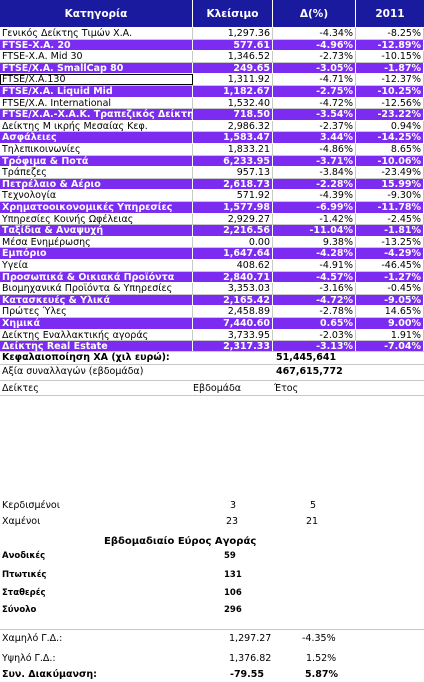 The image size is (424, 682). Describe the element at coordinates (314, 68) in the screenshot. I see `change-value: -3.05%` at that location.